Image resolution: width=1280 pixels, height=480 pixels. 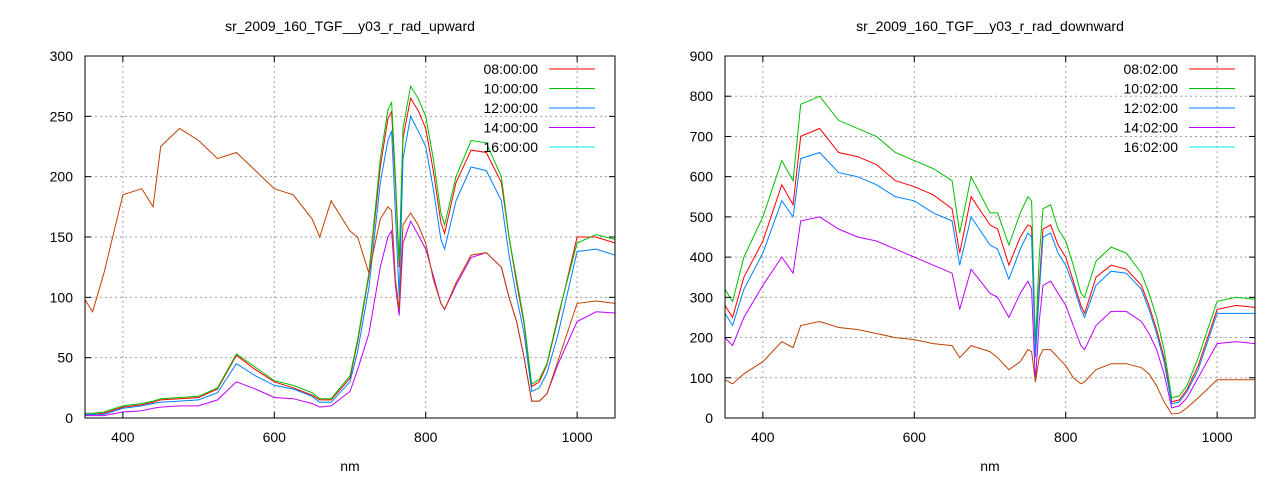 I want to click on legend-label: 14:02:00, so click(x=1151, y=128).